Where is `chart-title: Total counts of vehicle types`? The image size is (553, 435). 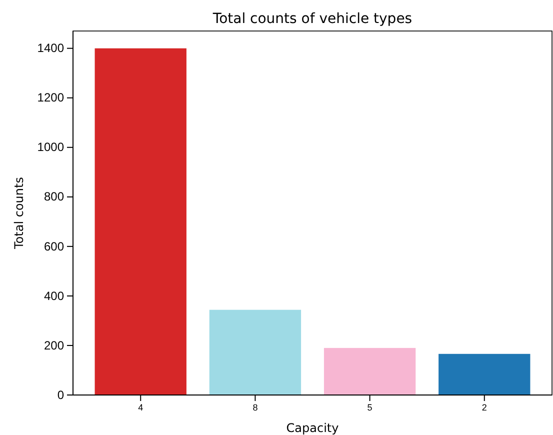
chart-title: Total counts of vehicle types is located at coordinates (312, 19).